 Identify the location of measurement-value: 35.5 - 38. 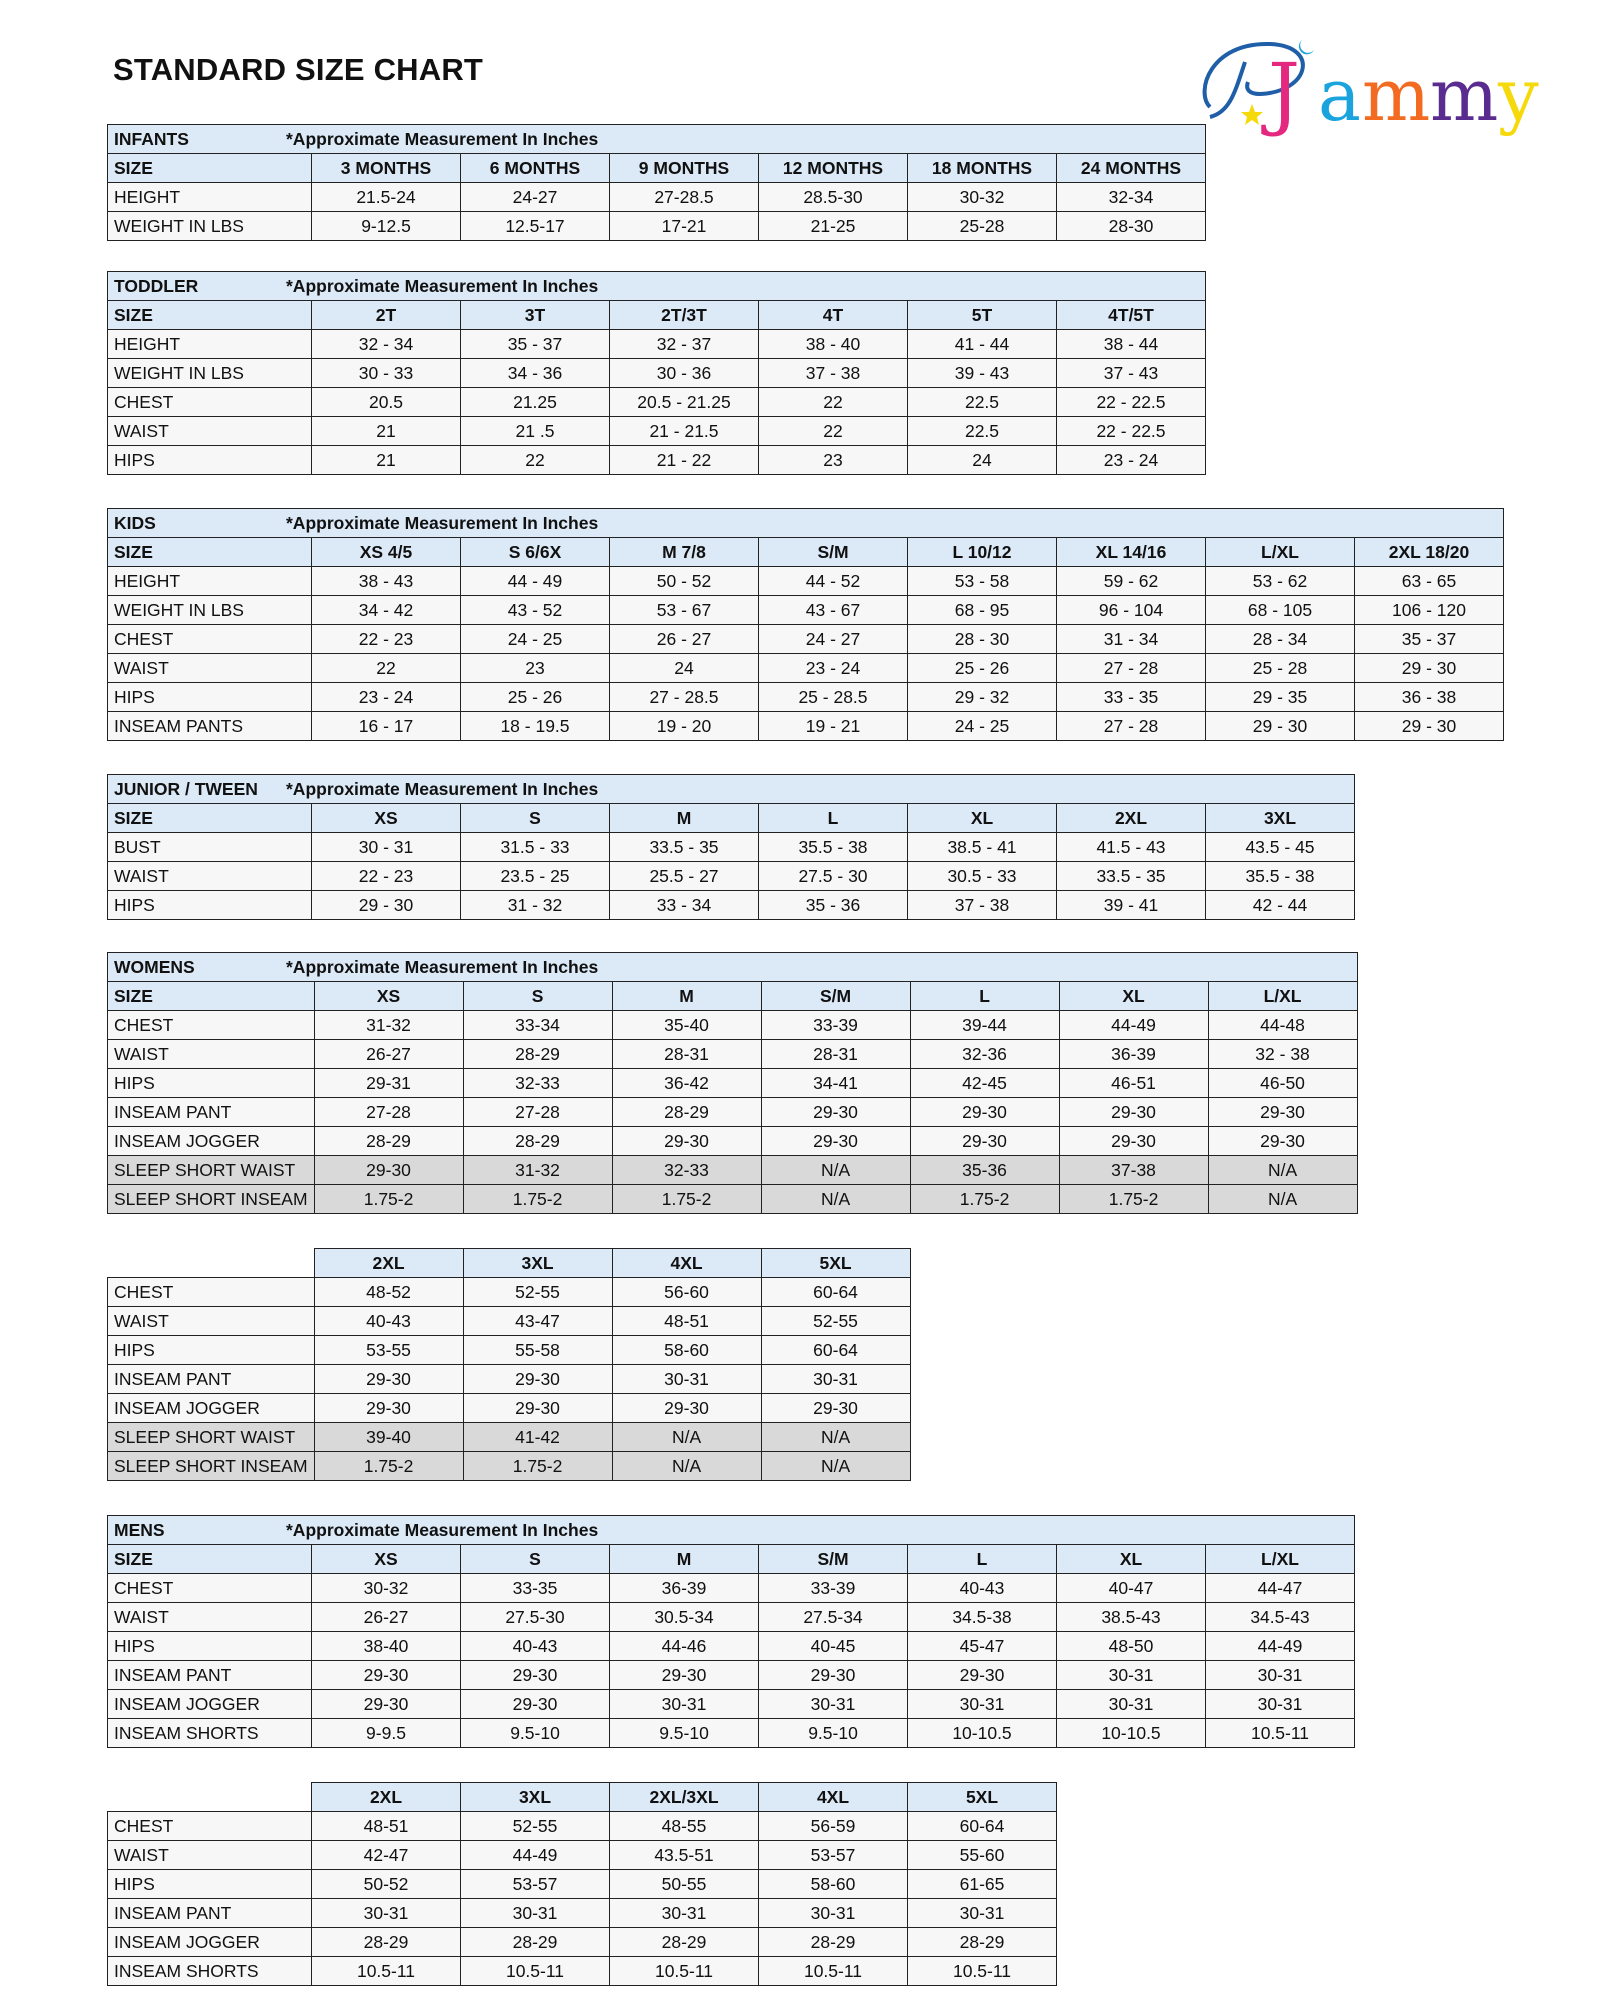
(833, 847).